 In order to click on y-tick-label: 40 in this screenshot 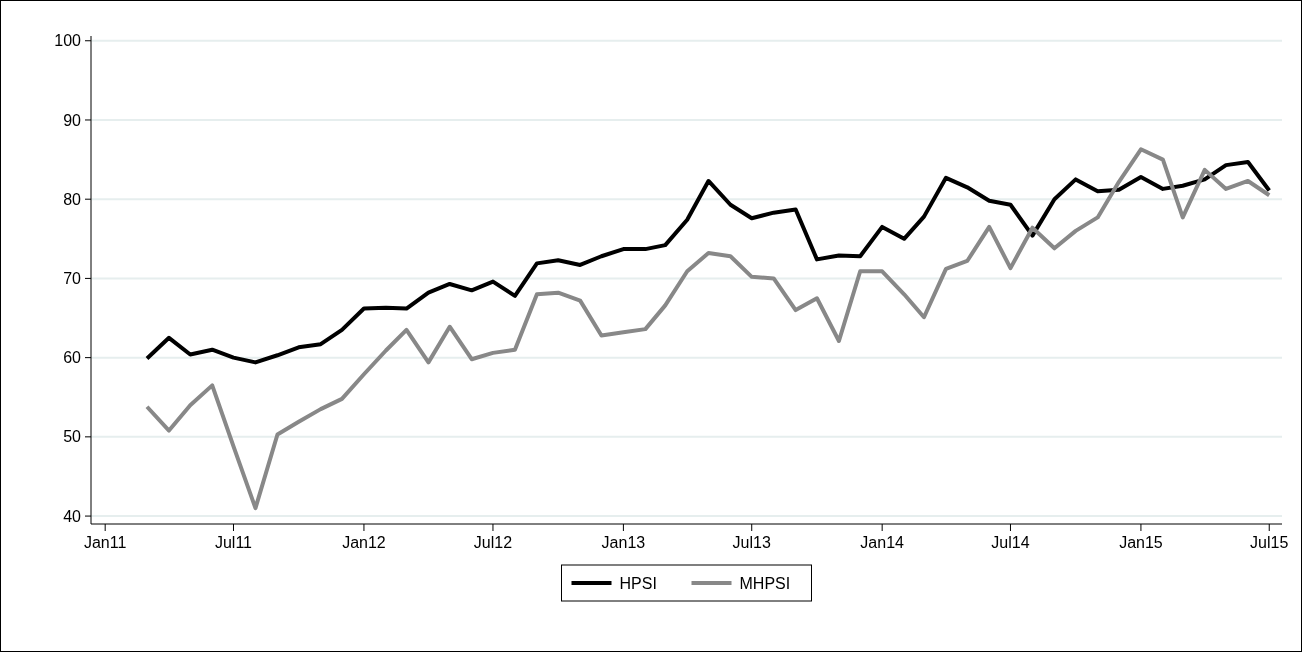, I will do `click(72, 516)`.